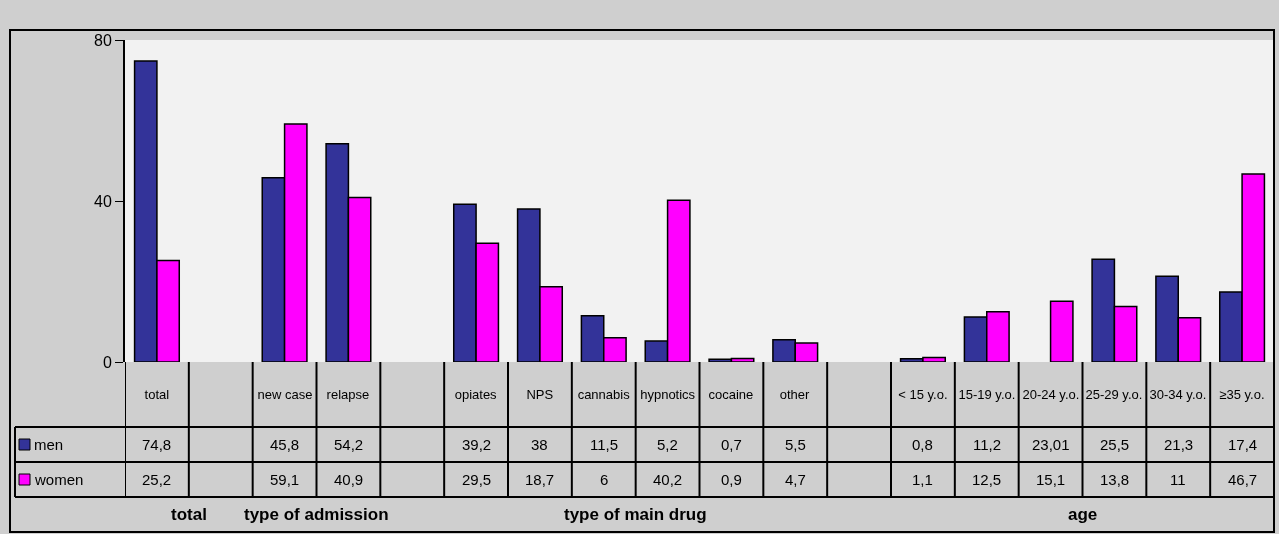 The height and width of the screenshot is (534, 1279). Describe the element at coordinates (668, 394) in the screenshot. I see `x-tick-label: hypnotics` at that location.